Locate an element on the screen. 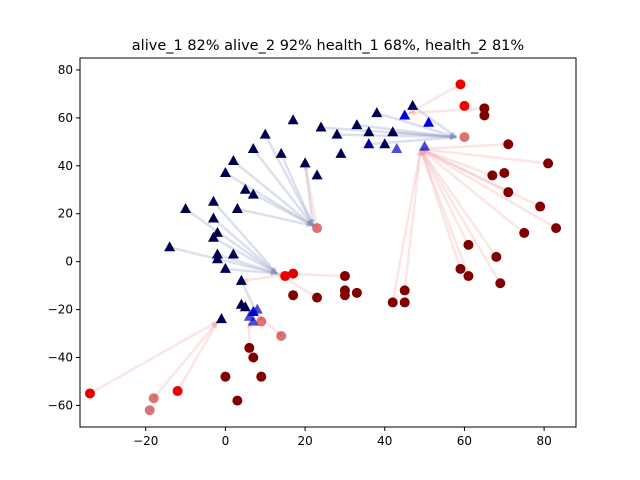 The width and height of the screenshot is (640, 480). x-tick-label: 40 is located at coordinates (384, 441).